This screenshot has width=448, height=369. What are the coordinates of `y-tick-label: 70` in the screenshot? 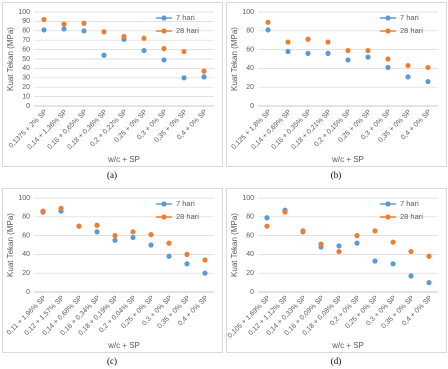 It's located at (26, 40).